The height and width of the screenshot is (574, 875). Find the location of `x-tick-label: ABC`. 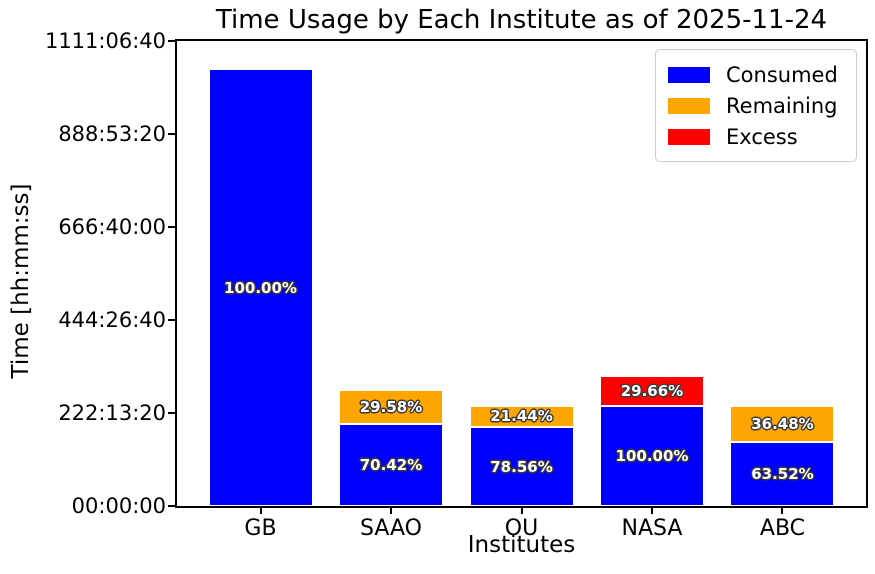

x-tick-label: ABC is located at coordinates (782, 528).